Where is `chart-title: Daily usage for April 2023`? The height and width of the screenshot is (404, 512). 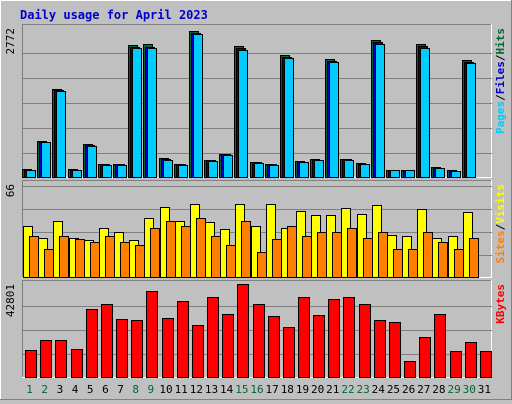
chart-title: Daily usage for April 2023 is located at coordinates (114, 15).